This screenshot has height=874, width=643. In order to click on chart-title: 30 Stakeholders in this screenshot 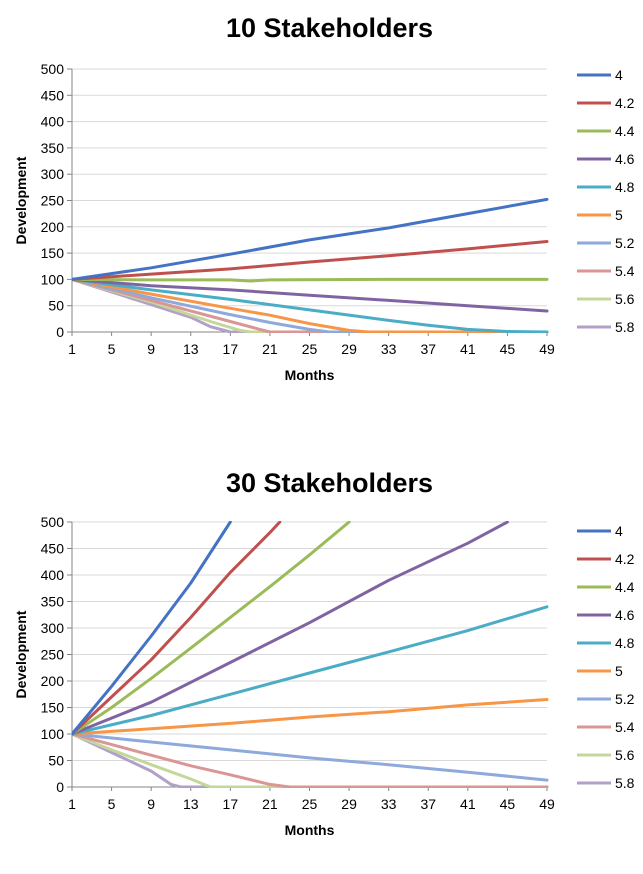, I will do `click(329, 483)`.